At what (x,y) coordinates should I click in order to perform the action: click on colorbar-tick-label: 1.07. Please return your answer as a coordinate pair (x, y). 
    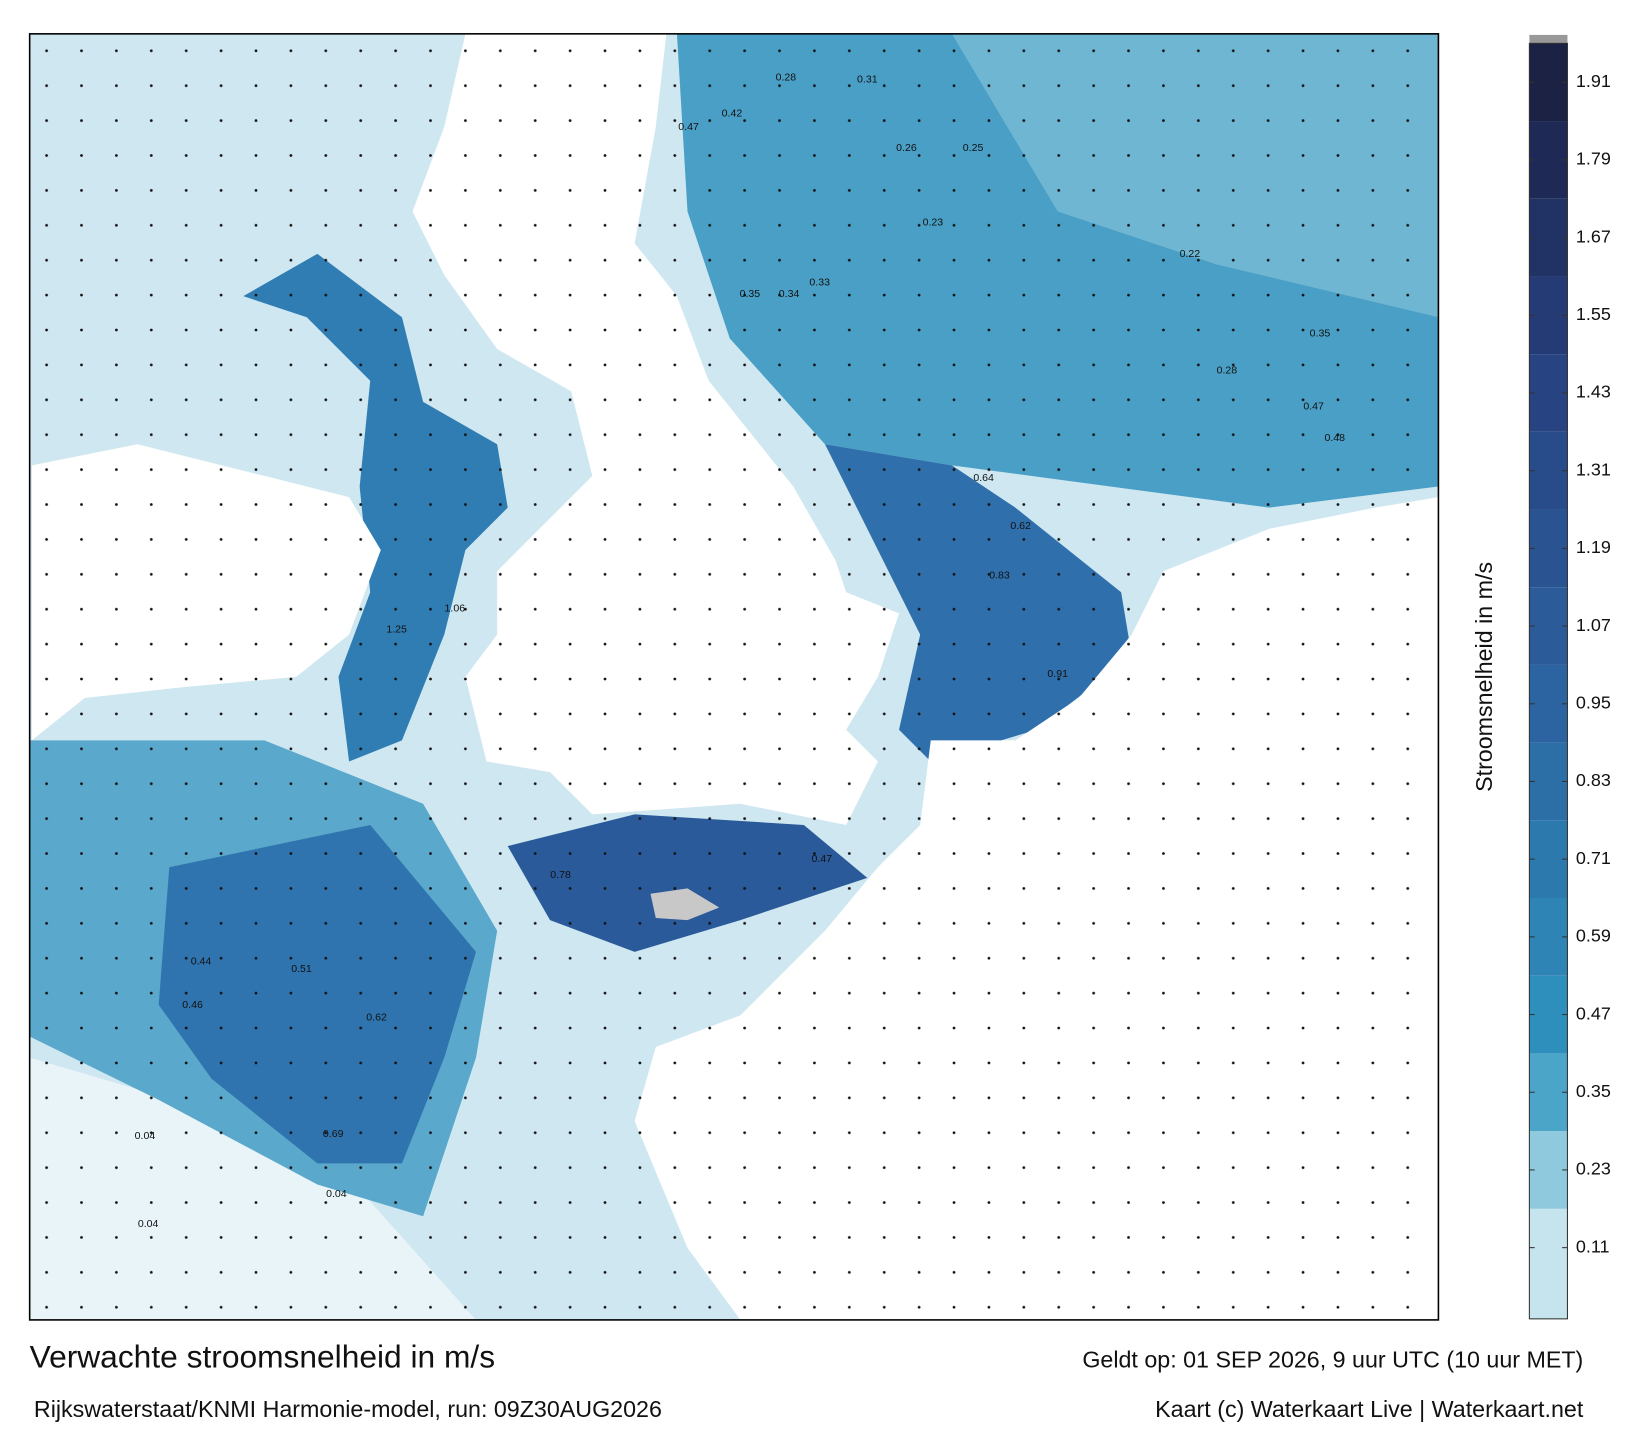
    Looking at the image, I should click on (1593, 625).